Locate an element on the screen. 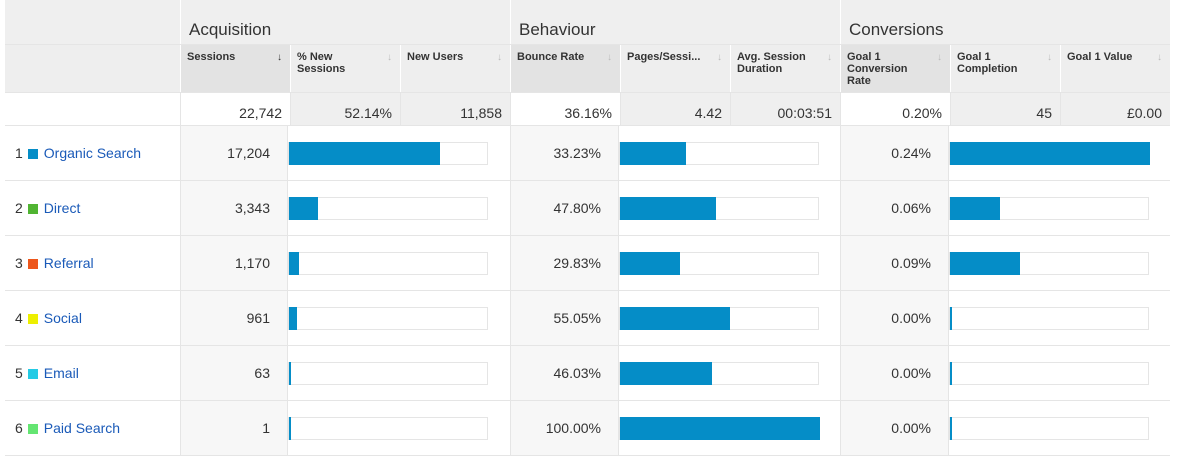  column-header-goal-1-completion: Goal 1 Completion ↓ is located at coordinates (1005, 68).